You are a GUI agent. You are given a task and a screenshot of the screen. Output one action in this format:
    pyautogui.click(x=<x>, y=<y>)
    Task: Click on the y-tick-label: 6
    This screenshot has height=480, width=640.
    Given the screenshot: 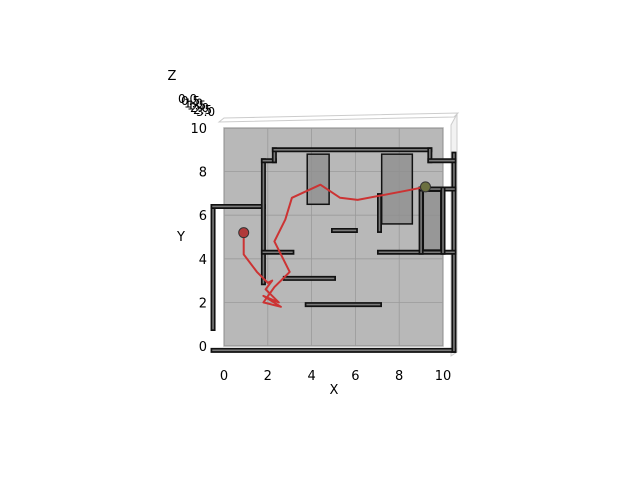 What is the action you would take?
    pyautogui.click(x=203, y=216)
    